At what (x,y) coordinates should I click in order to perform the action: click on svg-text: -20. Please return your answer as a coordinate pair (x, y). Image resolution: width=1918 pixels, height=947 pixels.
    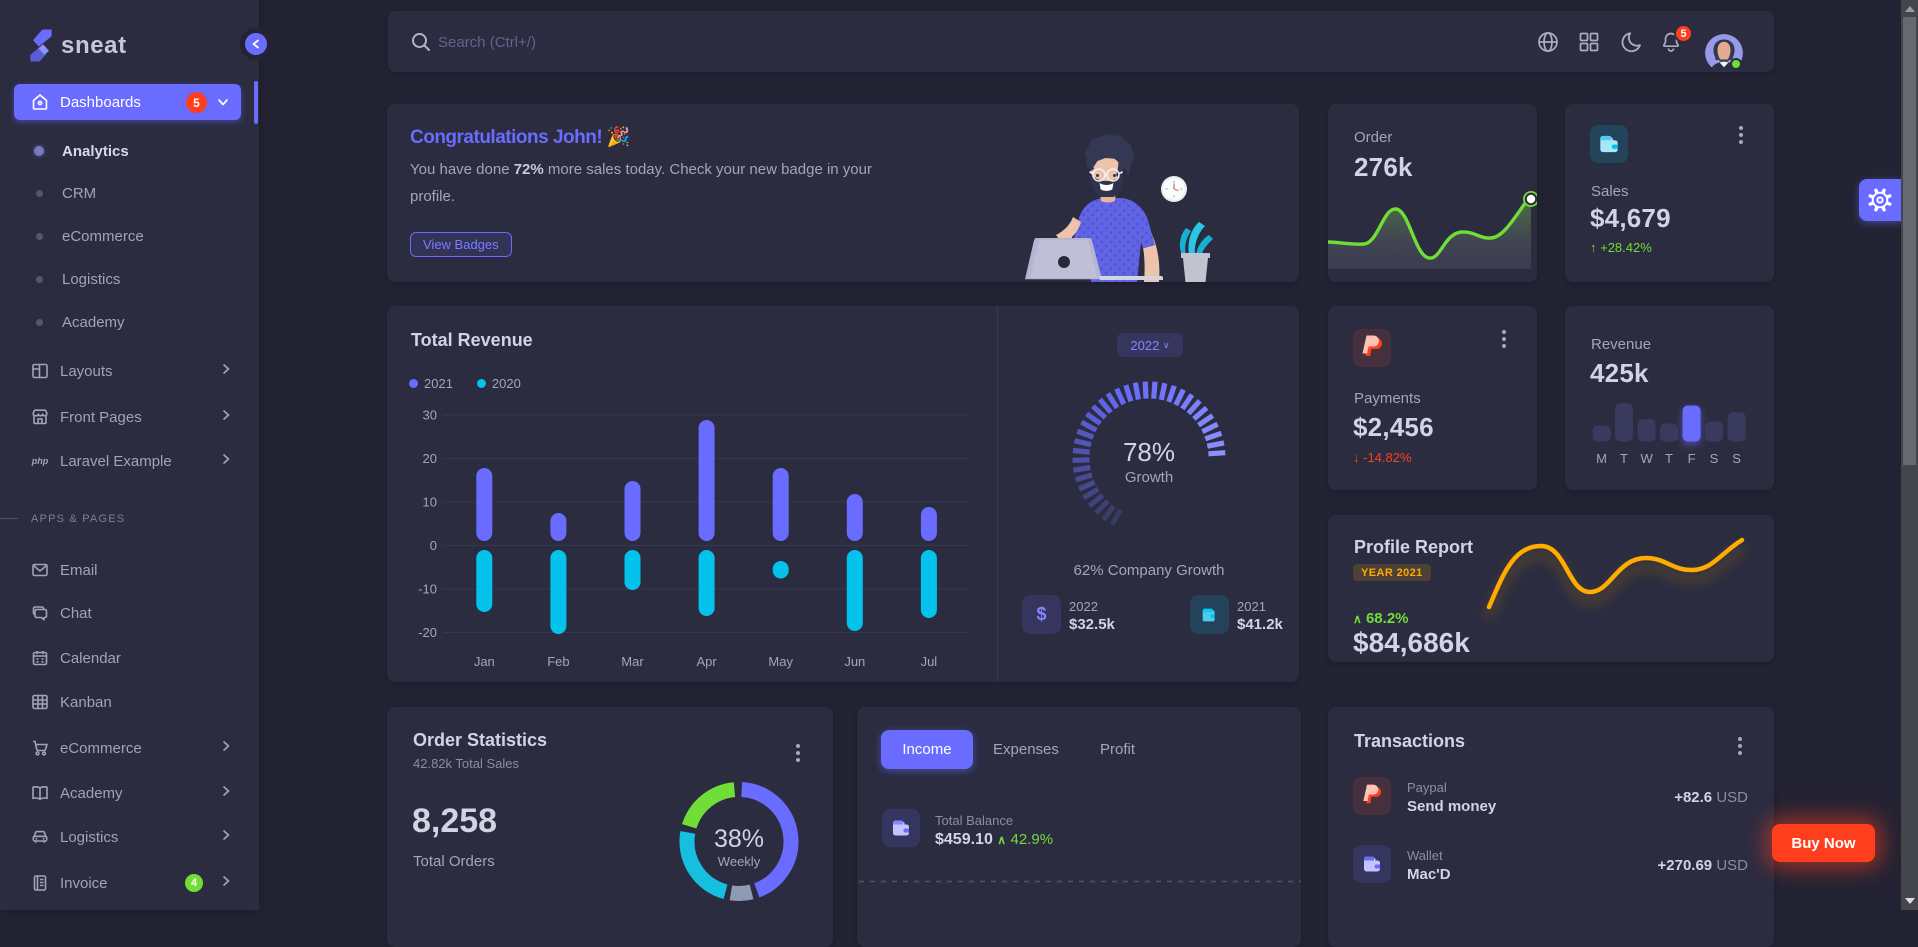
    Looking at the image, I should click on (427, 632).